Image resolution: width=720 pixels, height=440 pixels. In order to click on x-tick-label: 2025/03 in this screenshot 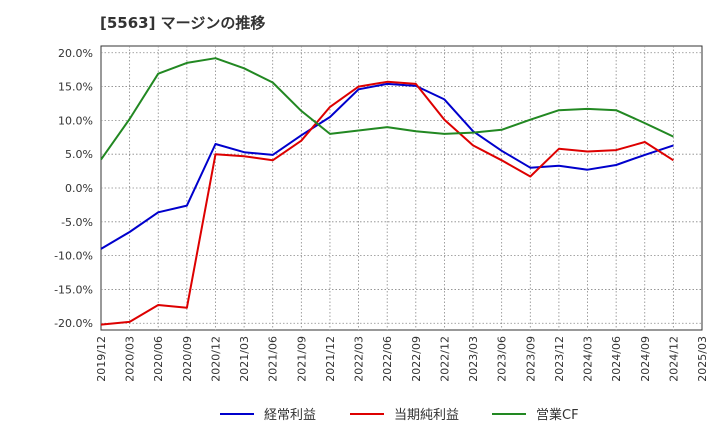, I will do `click(702, 359)`.